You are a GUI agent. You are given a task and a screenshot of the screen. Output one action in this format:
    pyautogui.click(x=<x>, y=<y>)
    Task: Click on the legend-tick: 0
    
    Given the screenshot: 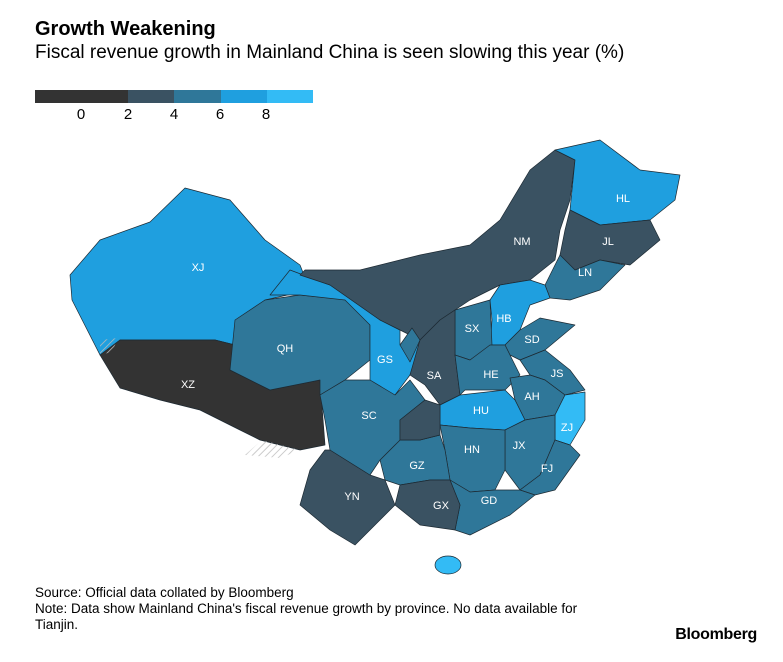 What is the action you would take?
    pyautogui.click(x=81, y=114)
    